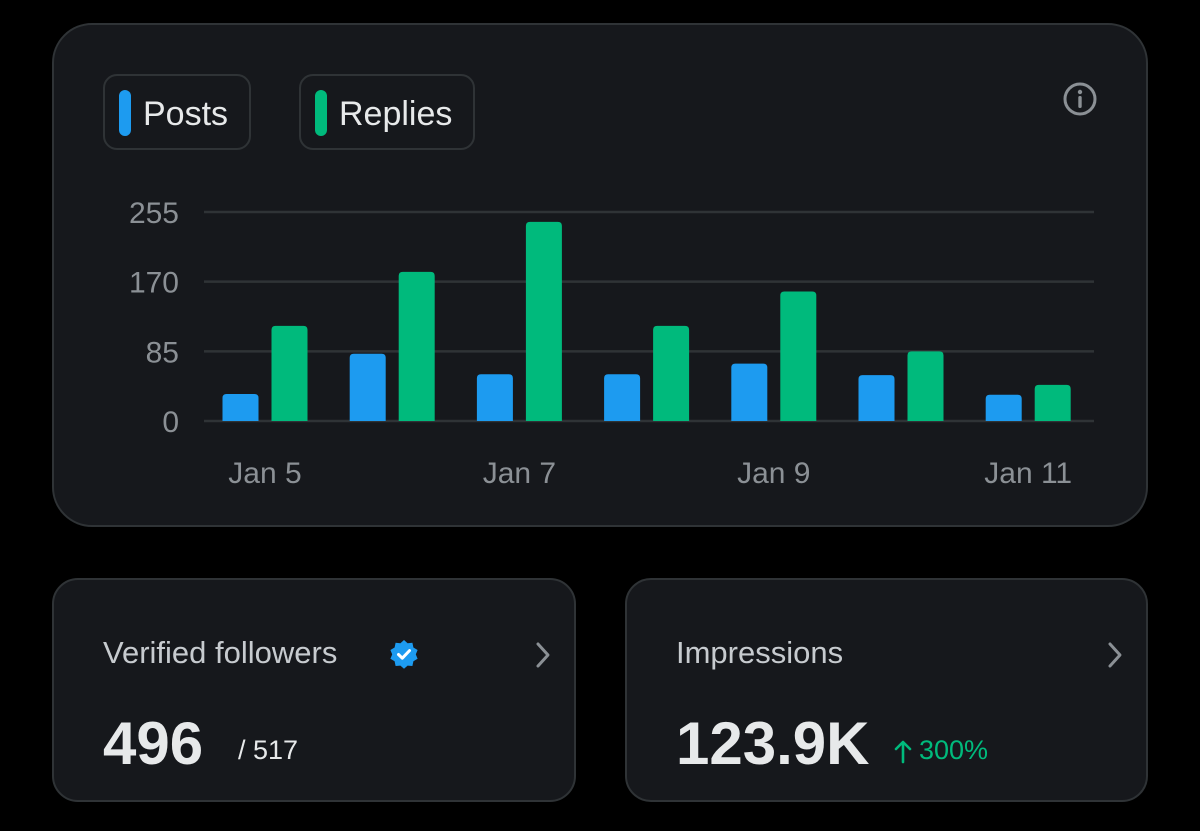  What do you see at coordinates (773, 473) in the screenshot?
I see `x-tick-label: Jan 9` at bounding box center [773, 473].